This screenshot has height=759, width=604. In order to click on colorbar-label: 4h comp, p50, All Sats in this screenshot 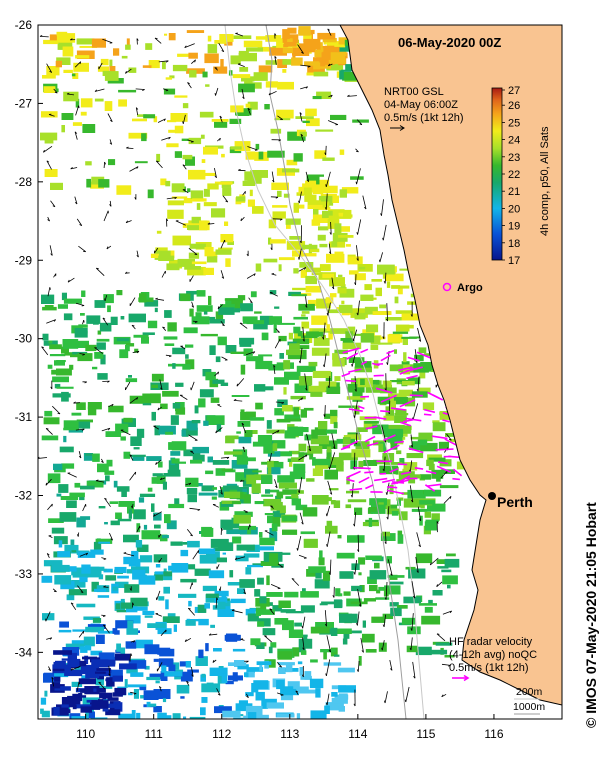, I will do `click(545, 181)`.